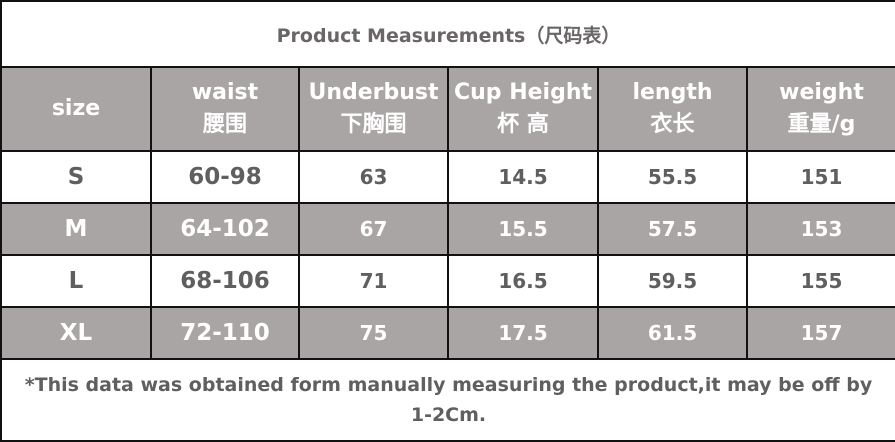  Describe the element at coordinates (672, 109) in the screenshot. I see `header-length: length 衣长` at that location.